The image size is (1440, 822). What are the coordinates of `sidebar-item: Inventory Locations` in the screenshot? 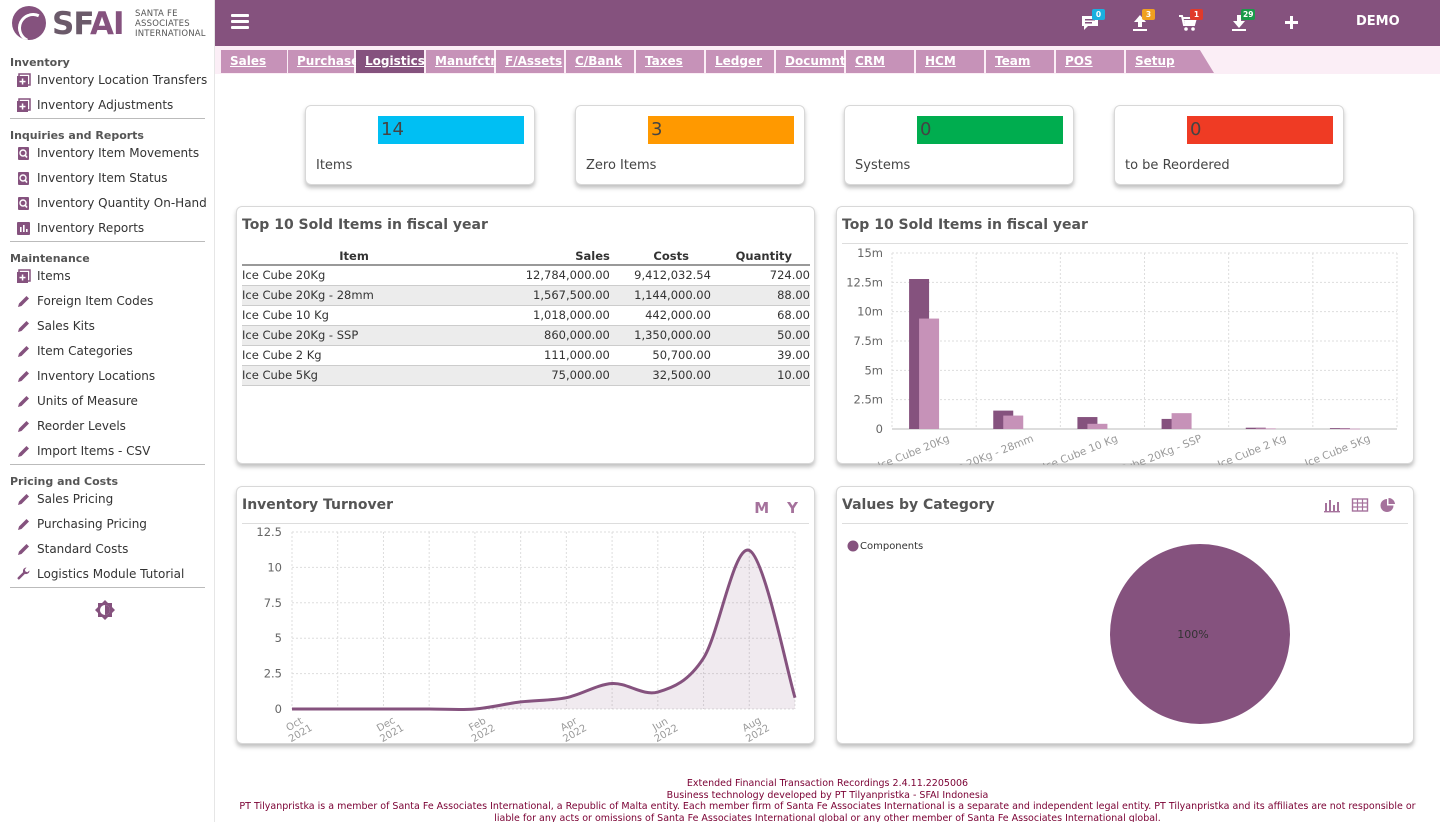 It's located at (85, 376).